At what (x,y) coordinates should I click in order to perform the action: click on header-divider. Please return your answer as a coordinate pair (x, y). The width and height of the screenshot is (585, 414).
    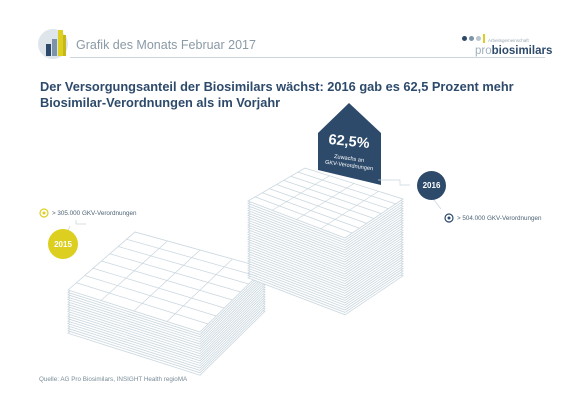
    Looking at the image, I should click on (307, 57).